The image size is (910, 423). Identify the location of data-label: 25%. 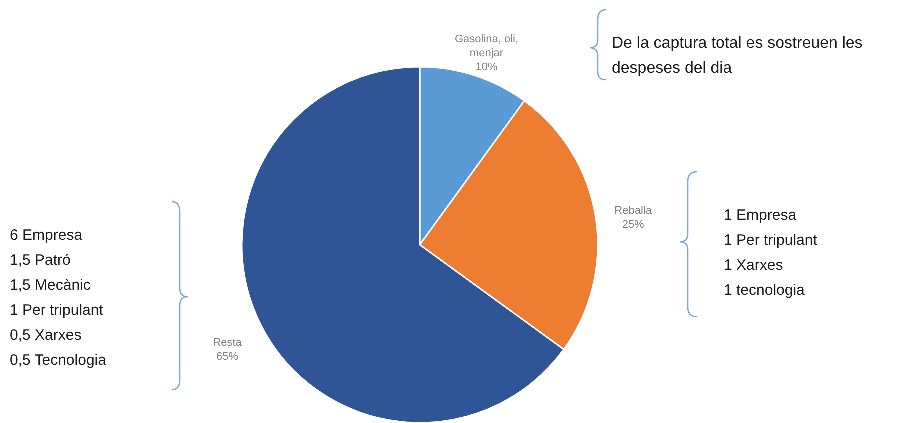
(633, 225).